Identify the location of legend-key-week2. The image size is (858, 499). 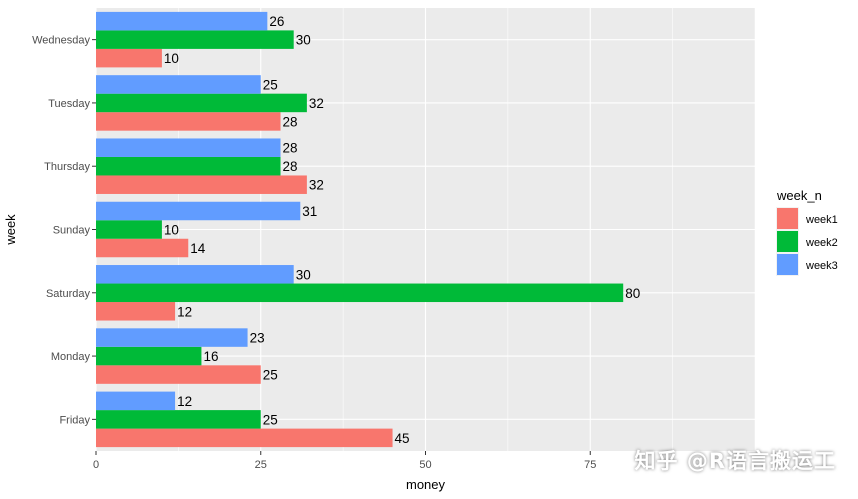
(787, 241).